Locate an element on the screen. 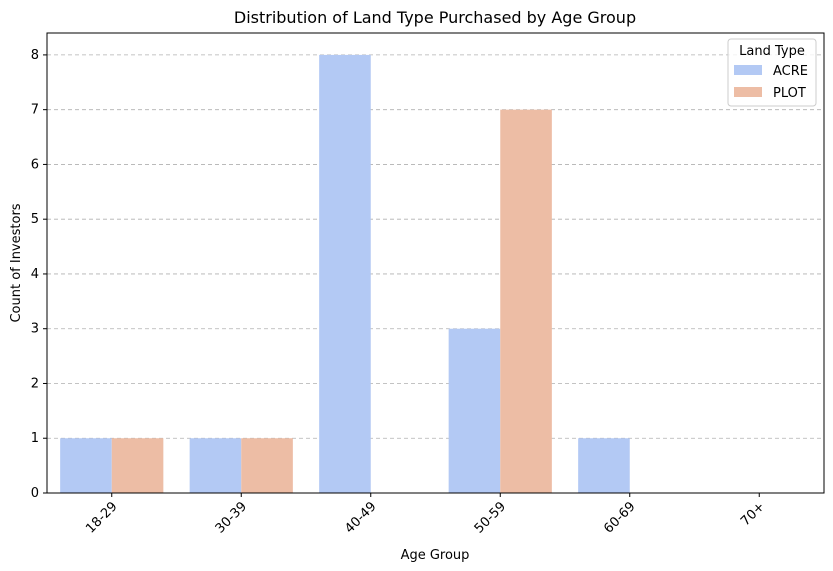 This screenshot has width=833, height=571. legend-swatch-acre is located at coordinates (748, 70).